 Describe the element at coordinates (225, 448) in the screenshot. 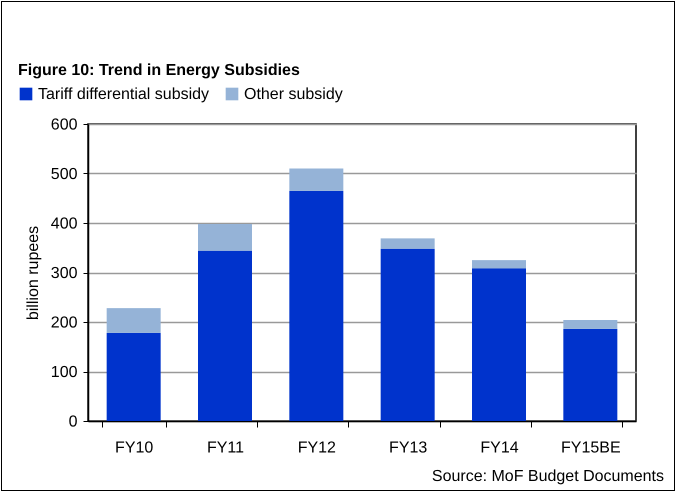

I see `x-tick-label: FY11` at that location.